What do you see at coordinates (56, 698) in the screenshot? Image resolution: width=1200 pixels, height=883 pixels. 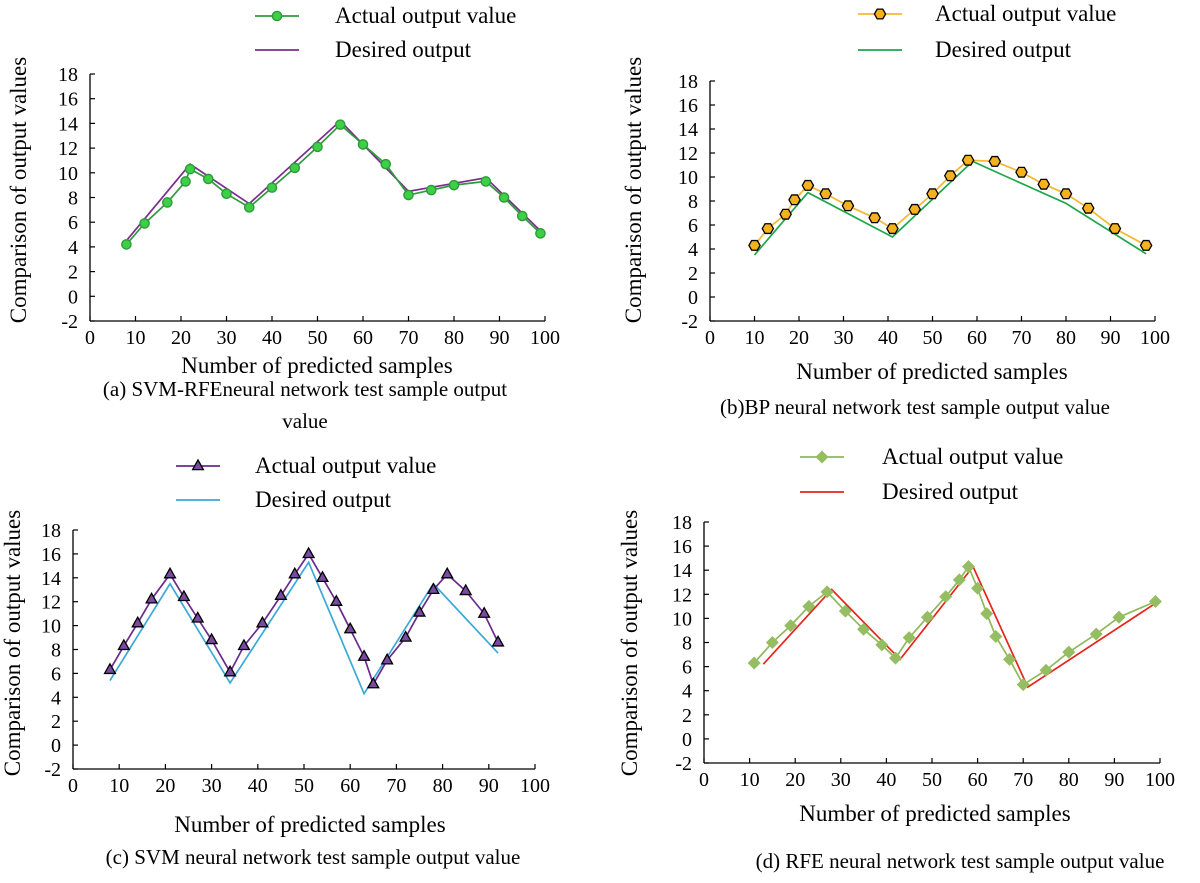 I see `y-tick-label: 4` at bounding box center [56, 698].